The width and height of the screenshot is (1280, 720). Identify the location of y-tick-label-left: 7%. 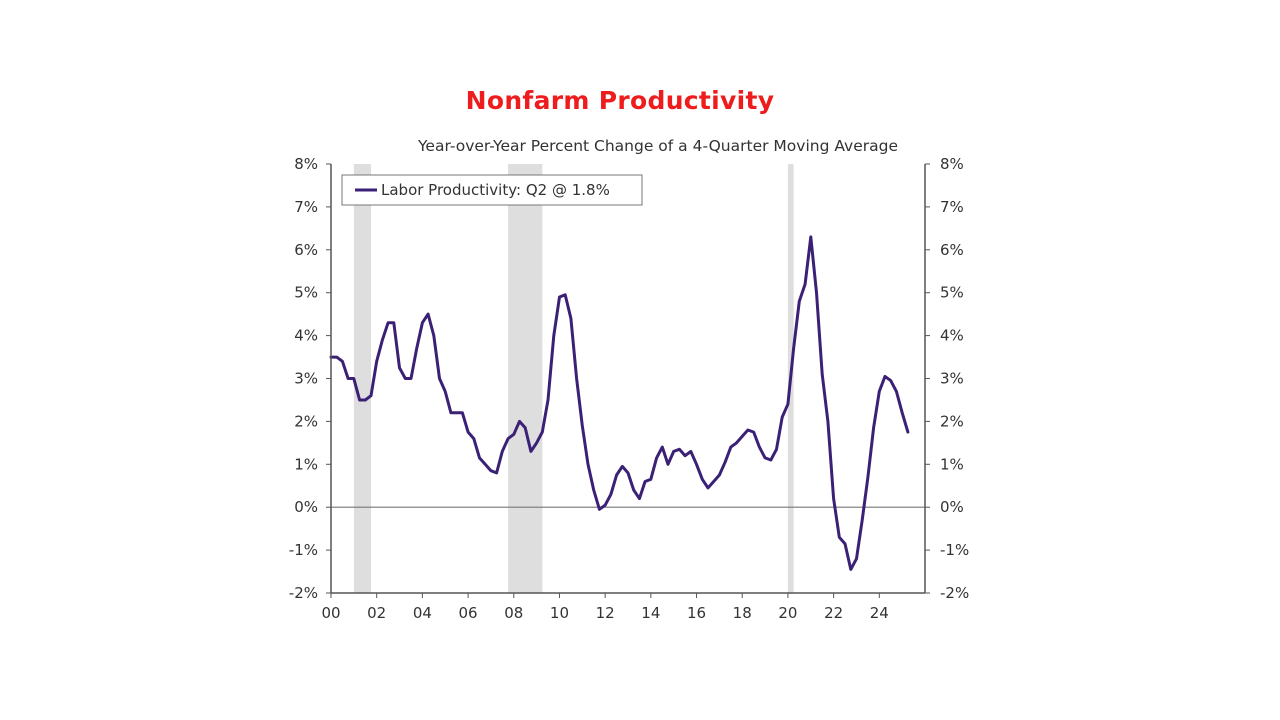
(306, 207).